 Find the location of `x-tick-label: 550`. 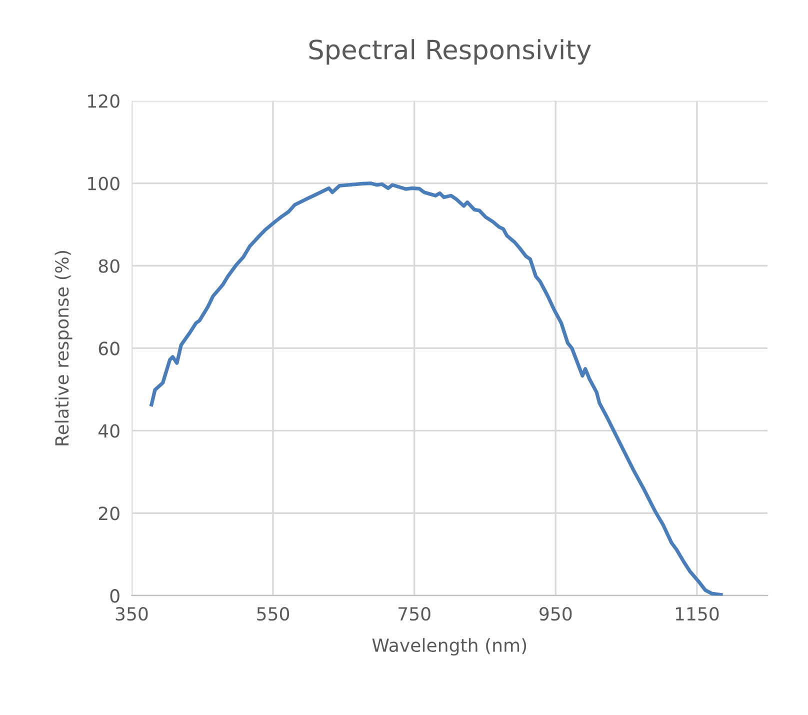

x-tick-label: 550 is located at coordinates (273, 614).